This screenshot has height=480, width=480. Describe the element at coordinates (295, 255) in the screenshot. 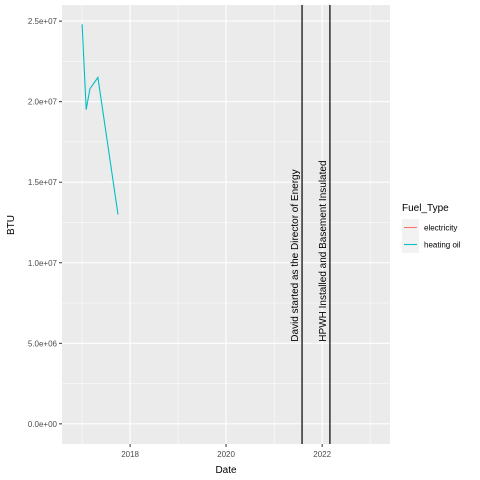

I see `annotation-label: David started as the Director of Energy` at that location.